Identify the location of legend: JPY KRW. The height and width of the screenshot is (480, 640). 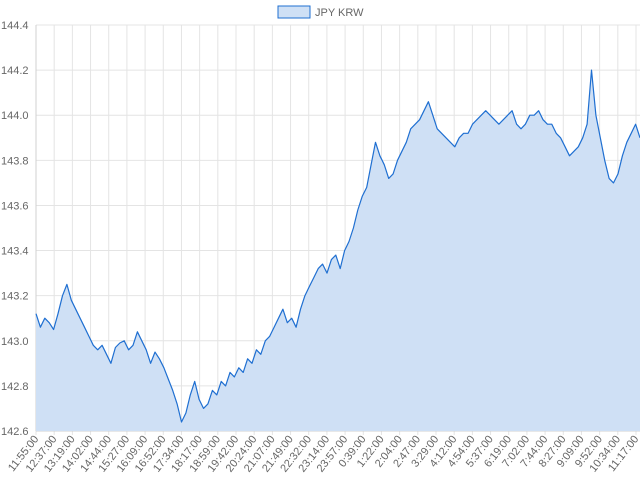
(320, 12).